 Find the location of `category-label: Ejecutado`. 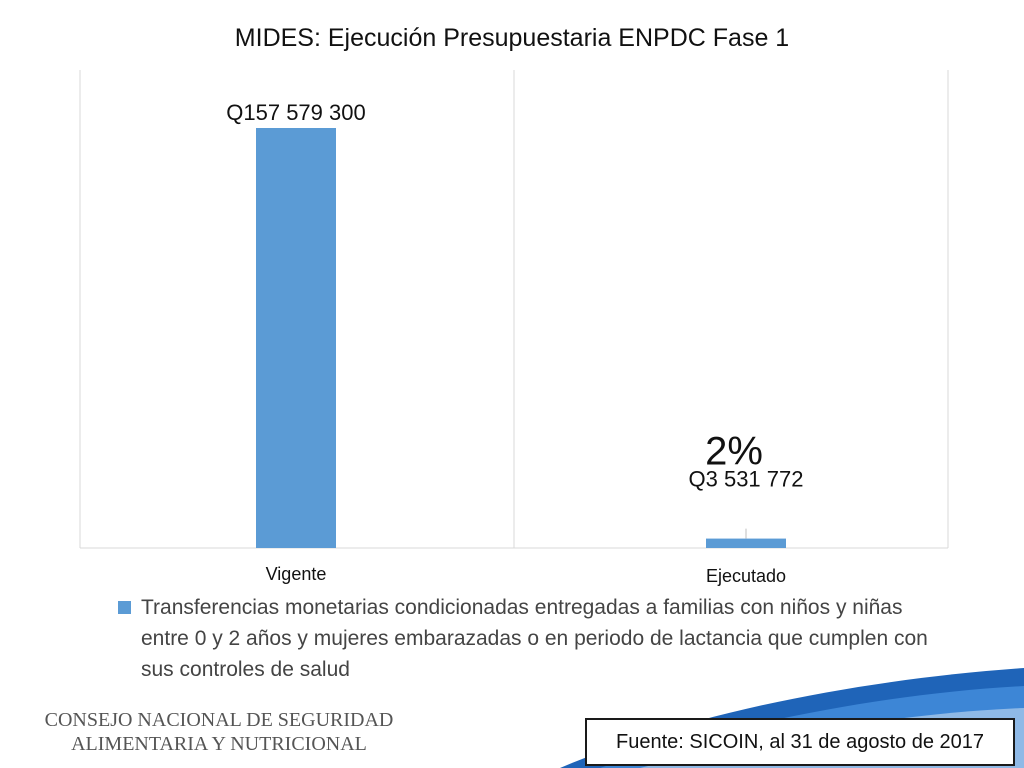

category-label: Ejecutado is located at coordinates (746, 576).